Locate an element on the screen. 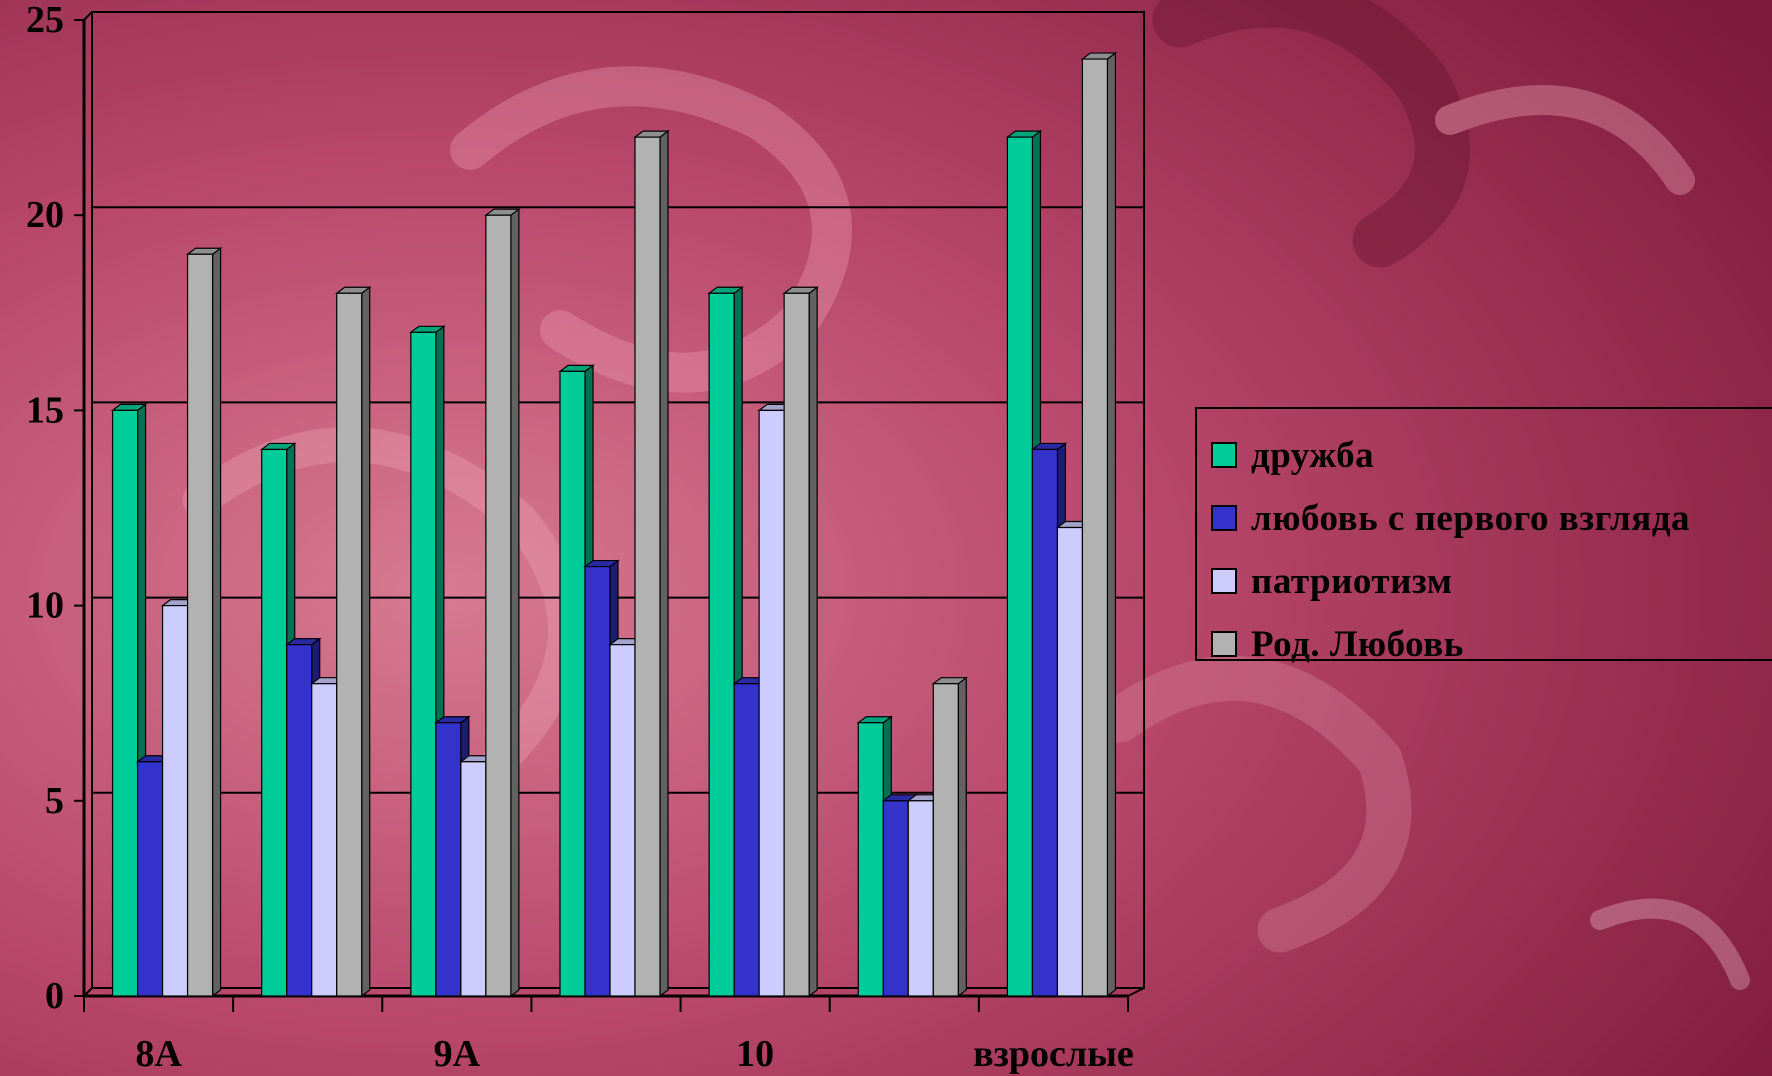  x-tick-label: взрослые is located at coordinates (1053, 1054).